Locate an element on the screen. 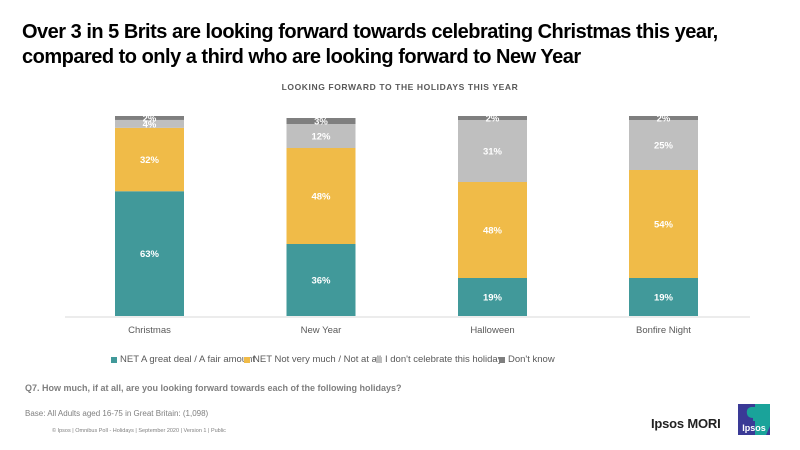  data-label: 63% is located at coordinates (150, 254).